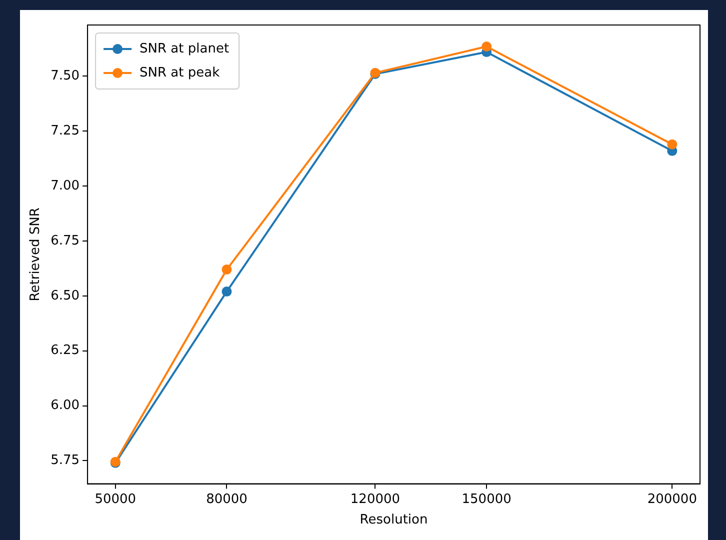  What do you see at coordinates (65, 76) in the screenshot?
I see `y-tick-label: 7.50` at bounding box center [65, 76].